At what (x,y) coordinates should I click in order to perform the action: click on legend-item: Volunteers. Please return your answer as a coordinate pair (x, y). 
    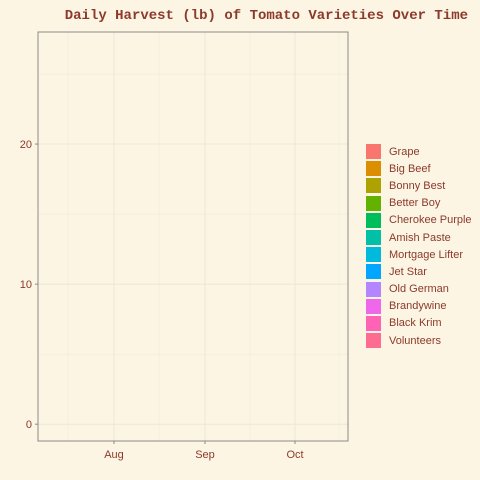
    Looking at the image, I should click on (419, 340).